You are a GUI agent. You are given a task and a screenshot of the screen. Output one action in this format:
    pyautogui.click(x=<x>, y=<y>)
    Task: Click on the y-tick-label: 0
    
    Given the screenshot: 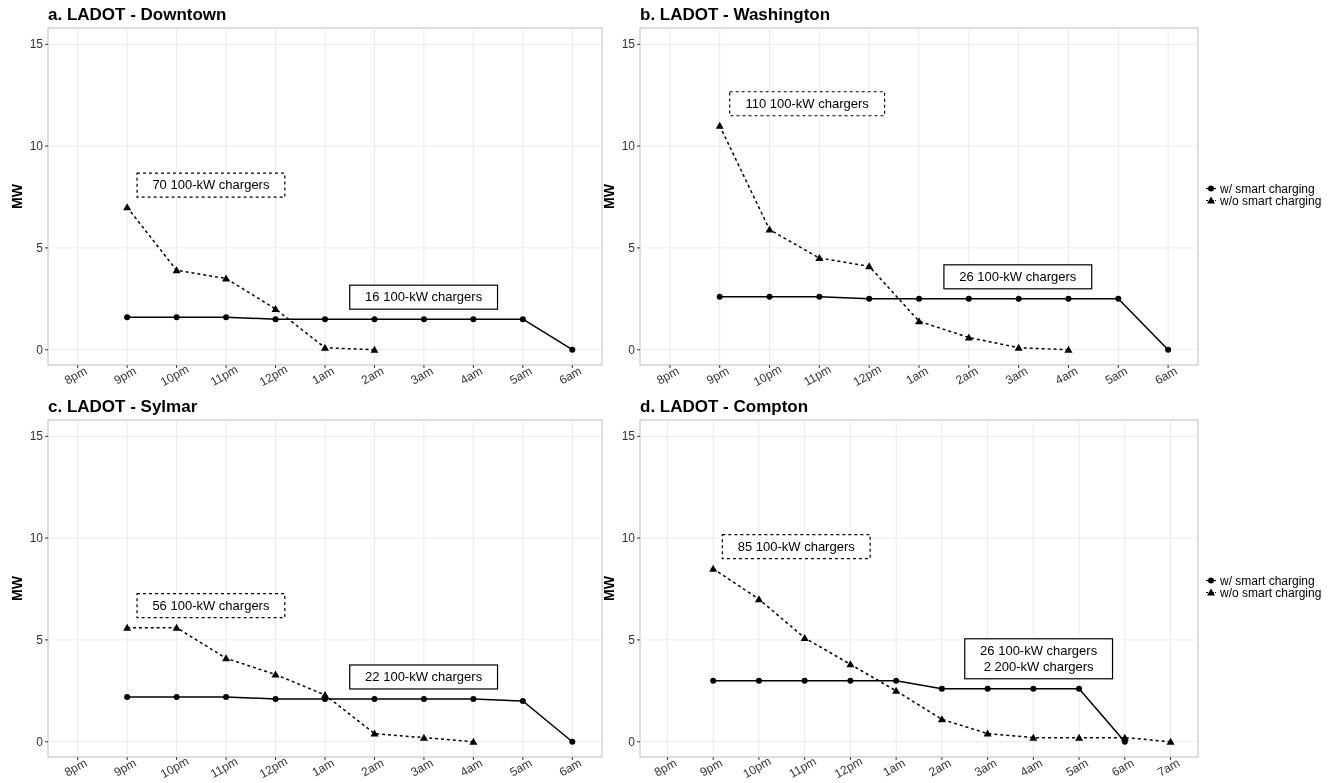 What is the action you would take?
    pyautogui.click(x=632, y=349)
    